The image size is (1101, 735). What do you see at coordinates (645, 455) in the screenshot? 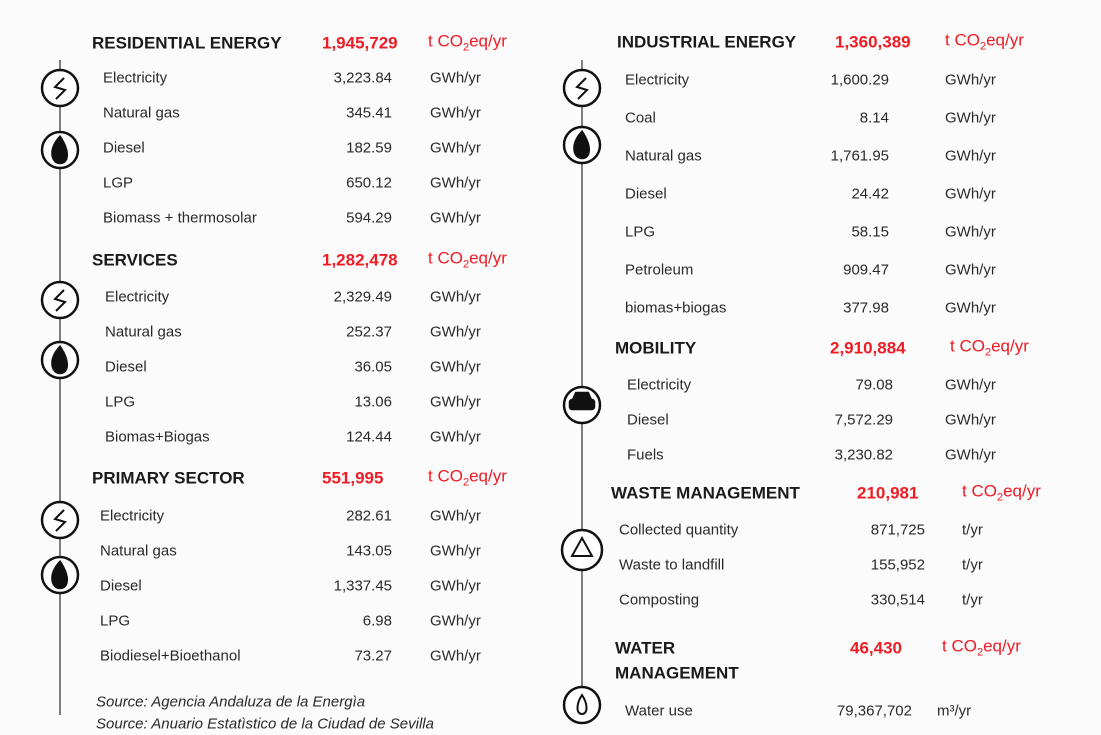
I see `item-label: Fuels` at bounding box center [645, 455].